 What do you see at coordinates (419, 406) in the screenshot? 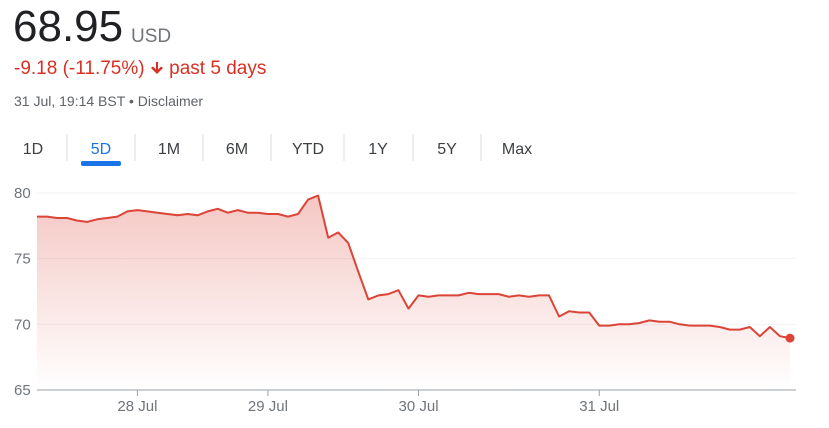
I see `x-tick-label: 30 Jul` at bounding box center [419, 406].